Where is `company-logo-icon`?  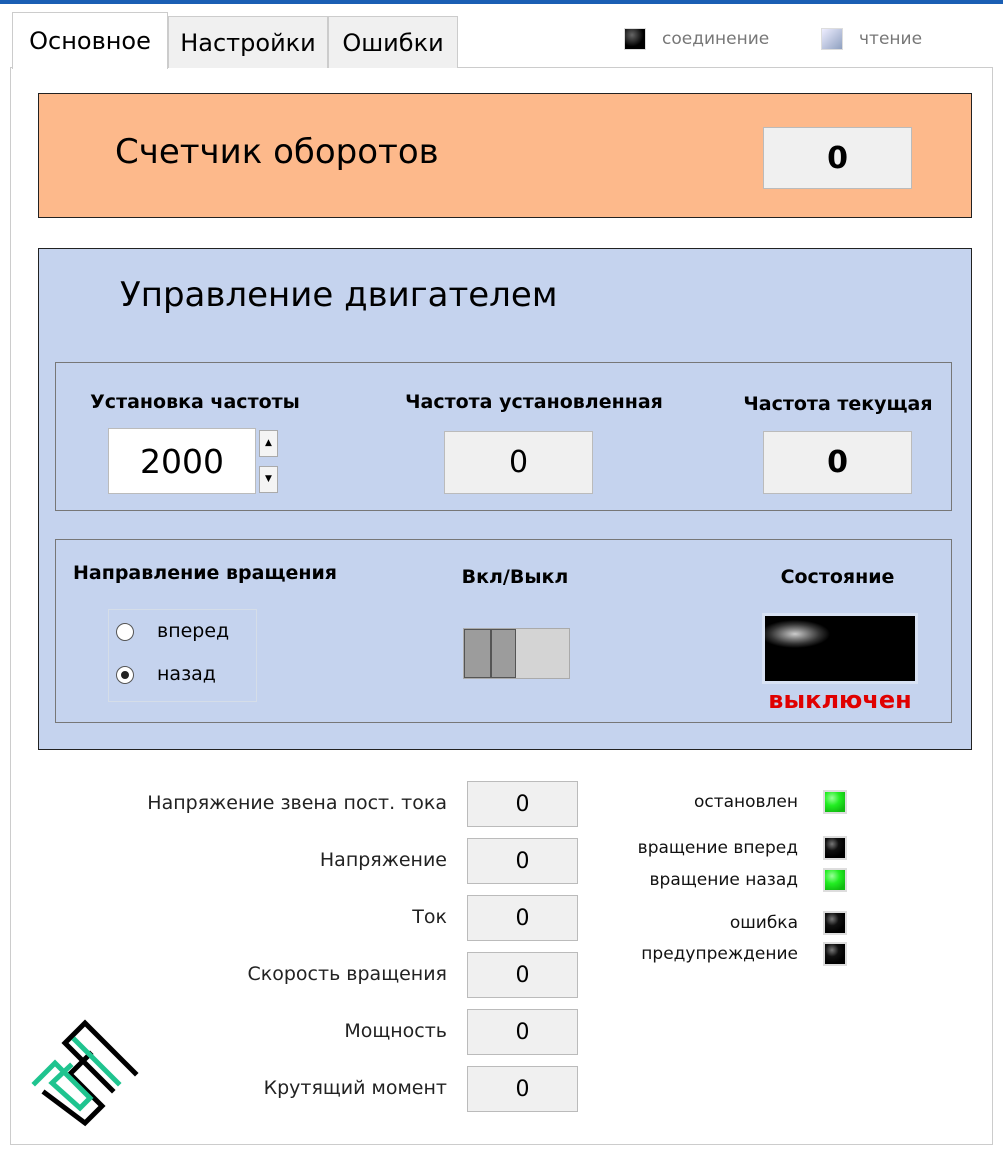
company-logo-icon is located at coordinates (85, 1073).